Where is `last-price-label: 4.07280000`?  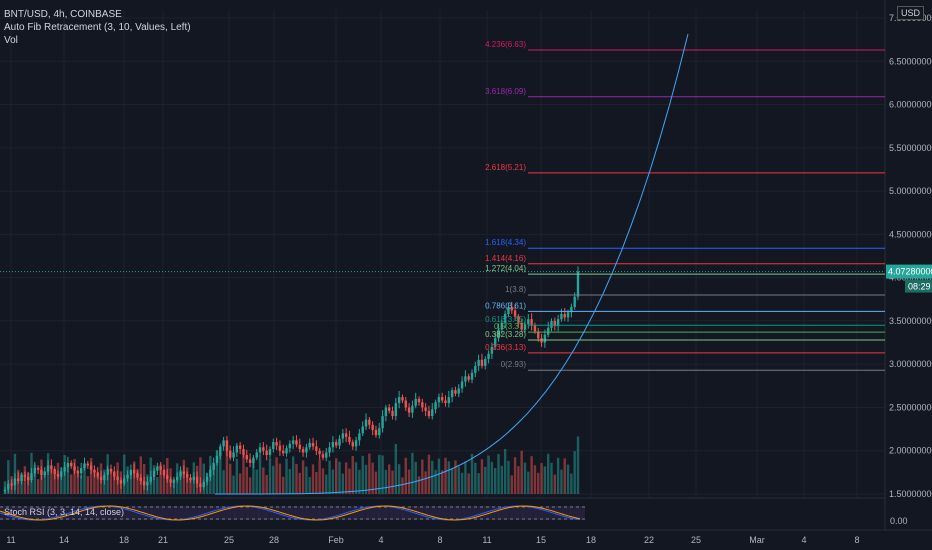 last-price-label: 4.07280000 is located at coordinates (910, 272).